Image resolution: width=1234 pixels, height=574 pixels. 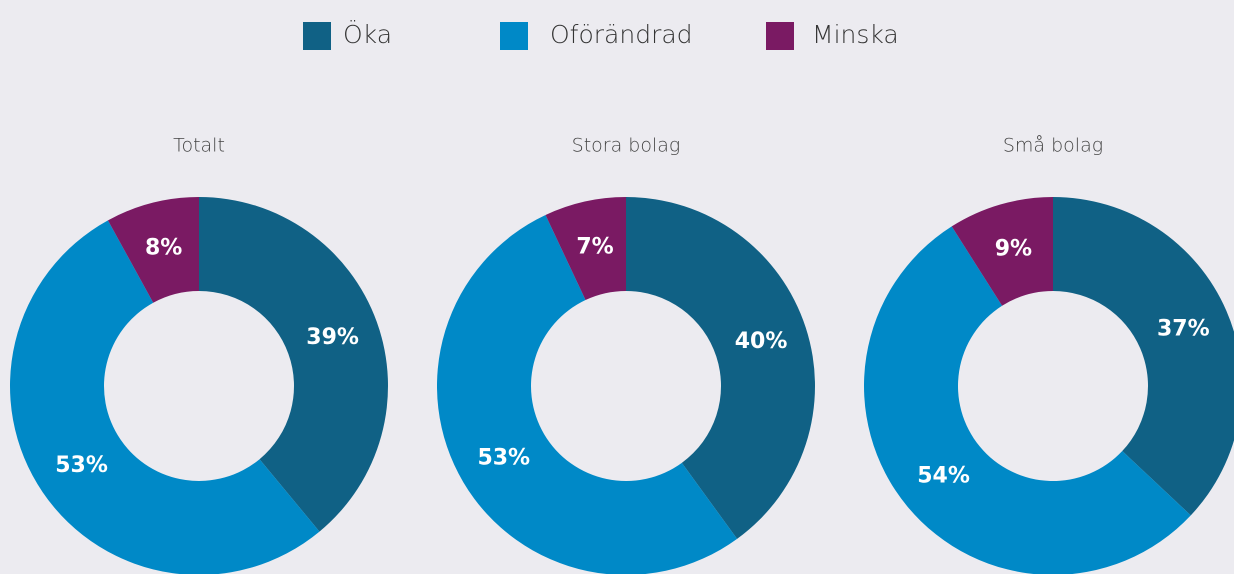 I want to click on data-label: 39%, so click(x=332, y=337).